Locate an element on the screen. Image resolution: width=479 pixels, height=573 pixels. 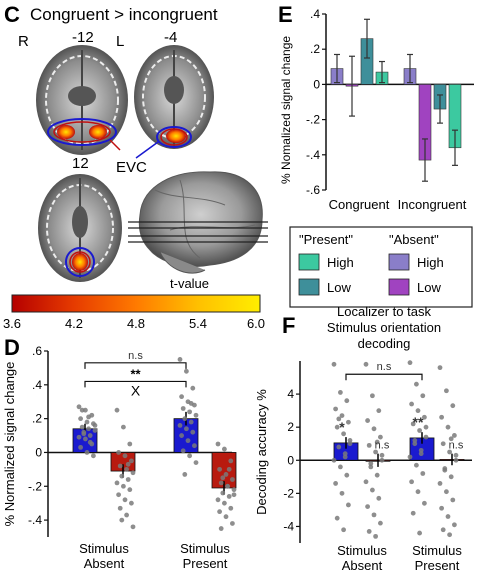
y-axis-label: % Normalized signal change is located at coordinates (9, 444).